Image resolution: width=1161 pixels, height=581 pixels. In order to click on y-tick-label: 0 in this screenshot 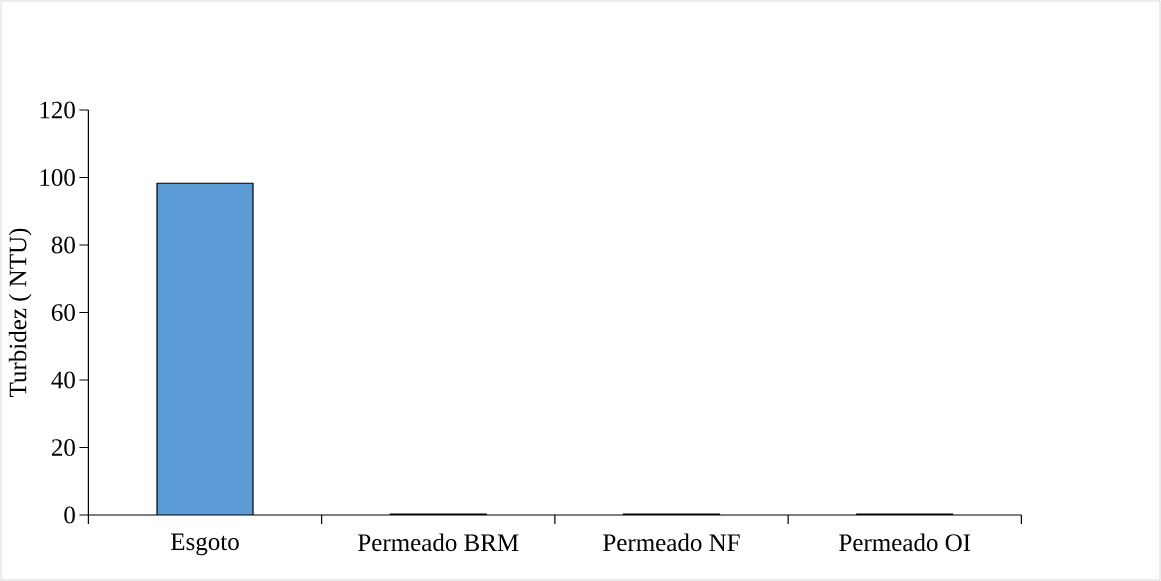, I will do `click(69, 515)`.